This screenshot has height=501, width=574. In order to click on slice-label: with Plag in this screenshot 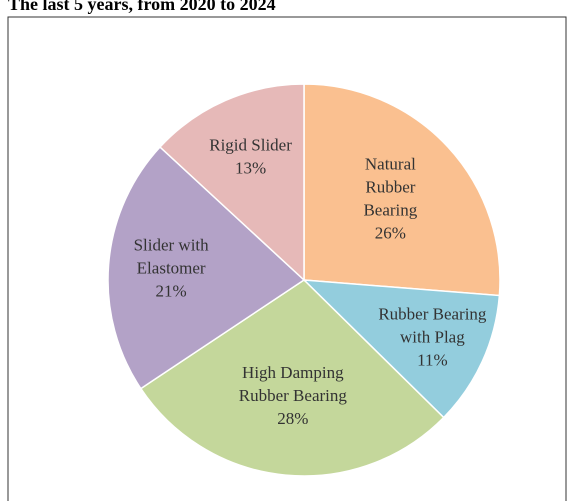, I will do `click(432, 337)`.